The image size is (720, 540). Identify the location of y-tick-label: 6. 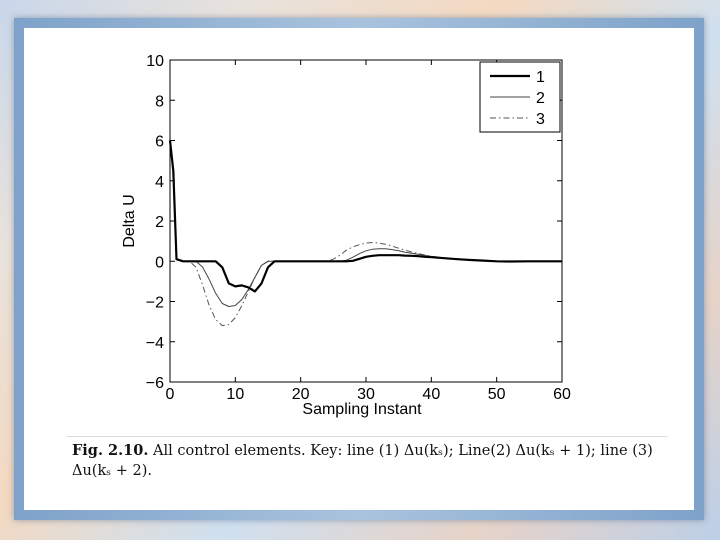
(159, 142).